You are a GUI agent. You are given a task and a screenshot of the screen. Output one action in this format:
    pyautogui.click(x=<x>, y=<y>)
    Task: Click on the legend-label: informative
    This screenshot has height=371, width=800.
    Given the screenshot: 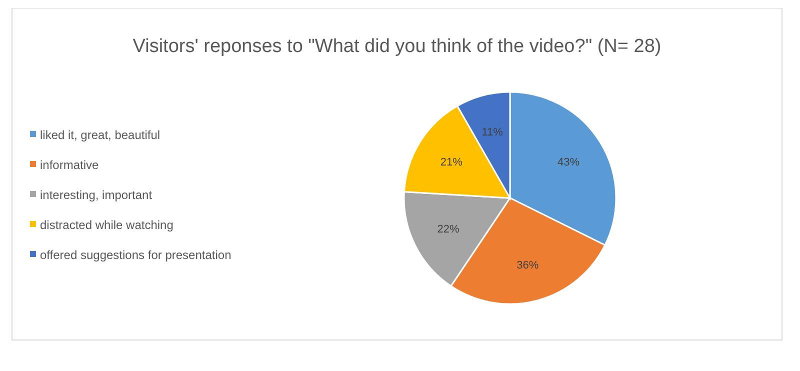 What is the action you would take?
    pyautogui.click(x=70, y=165)
    